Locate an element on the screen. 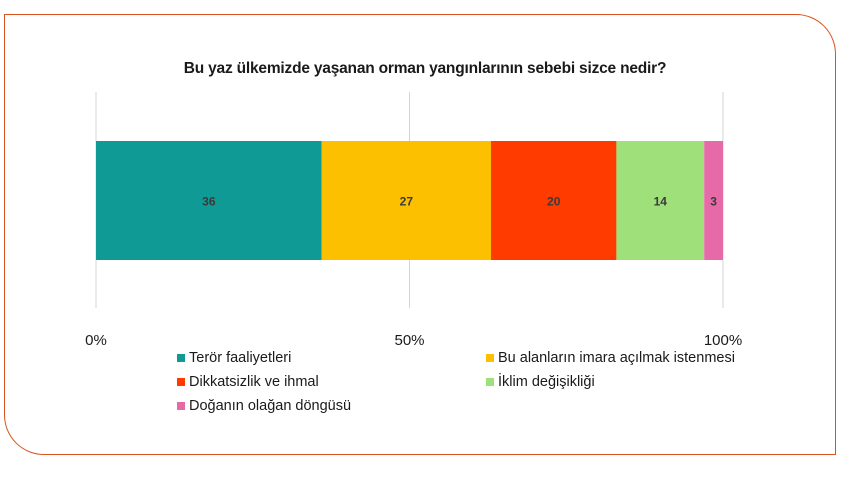  legend-label: Bu alanların imara açılmak istenmesi is located at coordinates (616, 358).